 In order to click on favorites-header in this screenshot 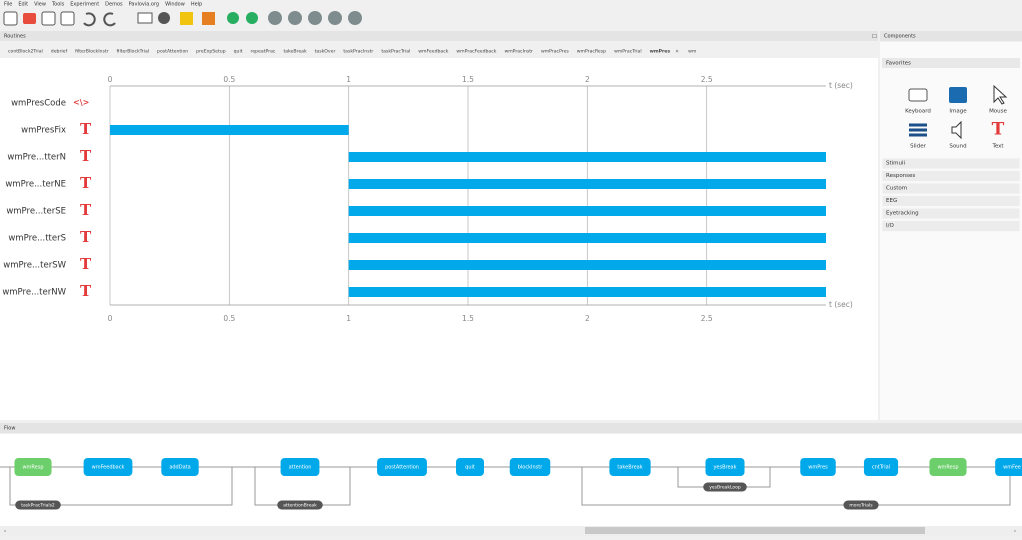, I will do `click(951, 63)`.